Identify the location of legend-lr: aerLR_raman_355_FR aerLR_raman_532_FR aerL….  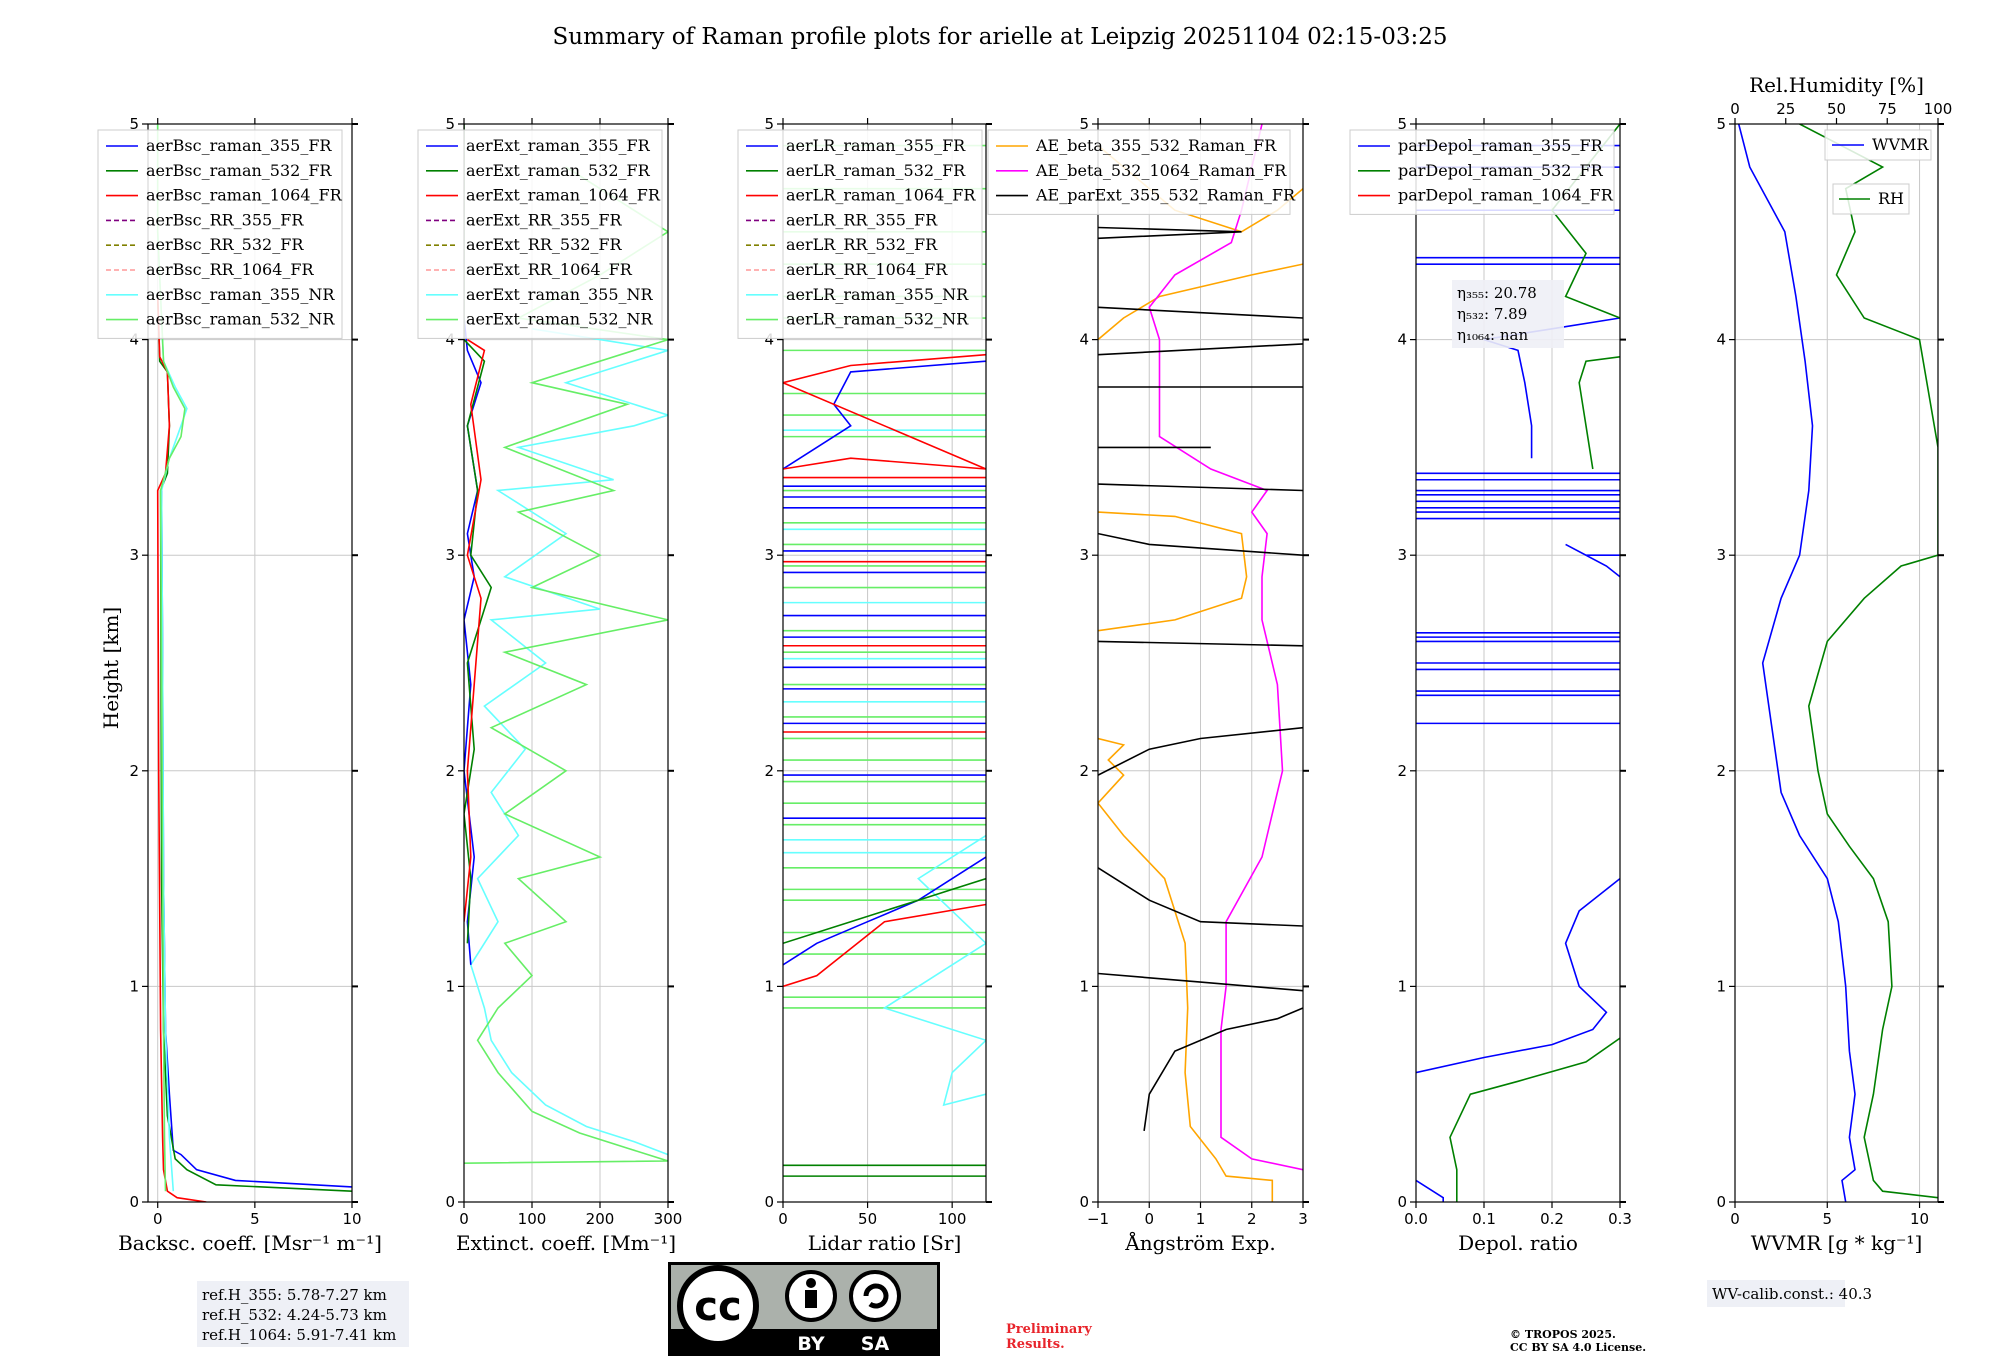
(860, 234).